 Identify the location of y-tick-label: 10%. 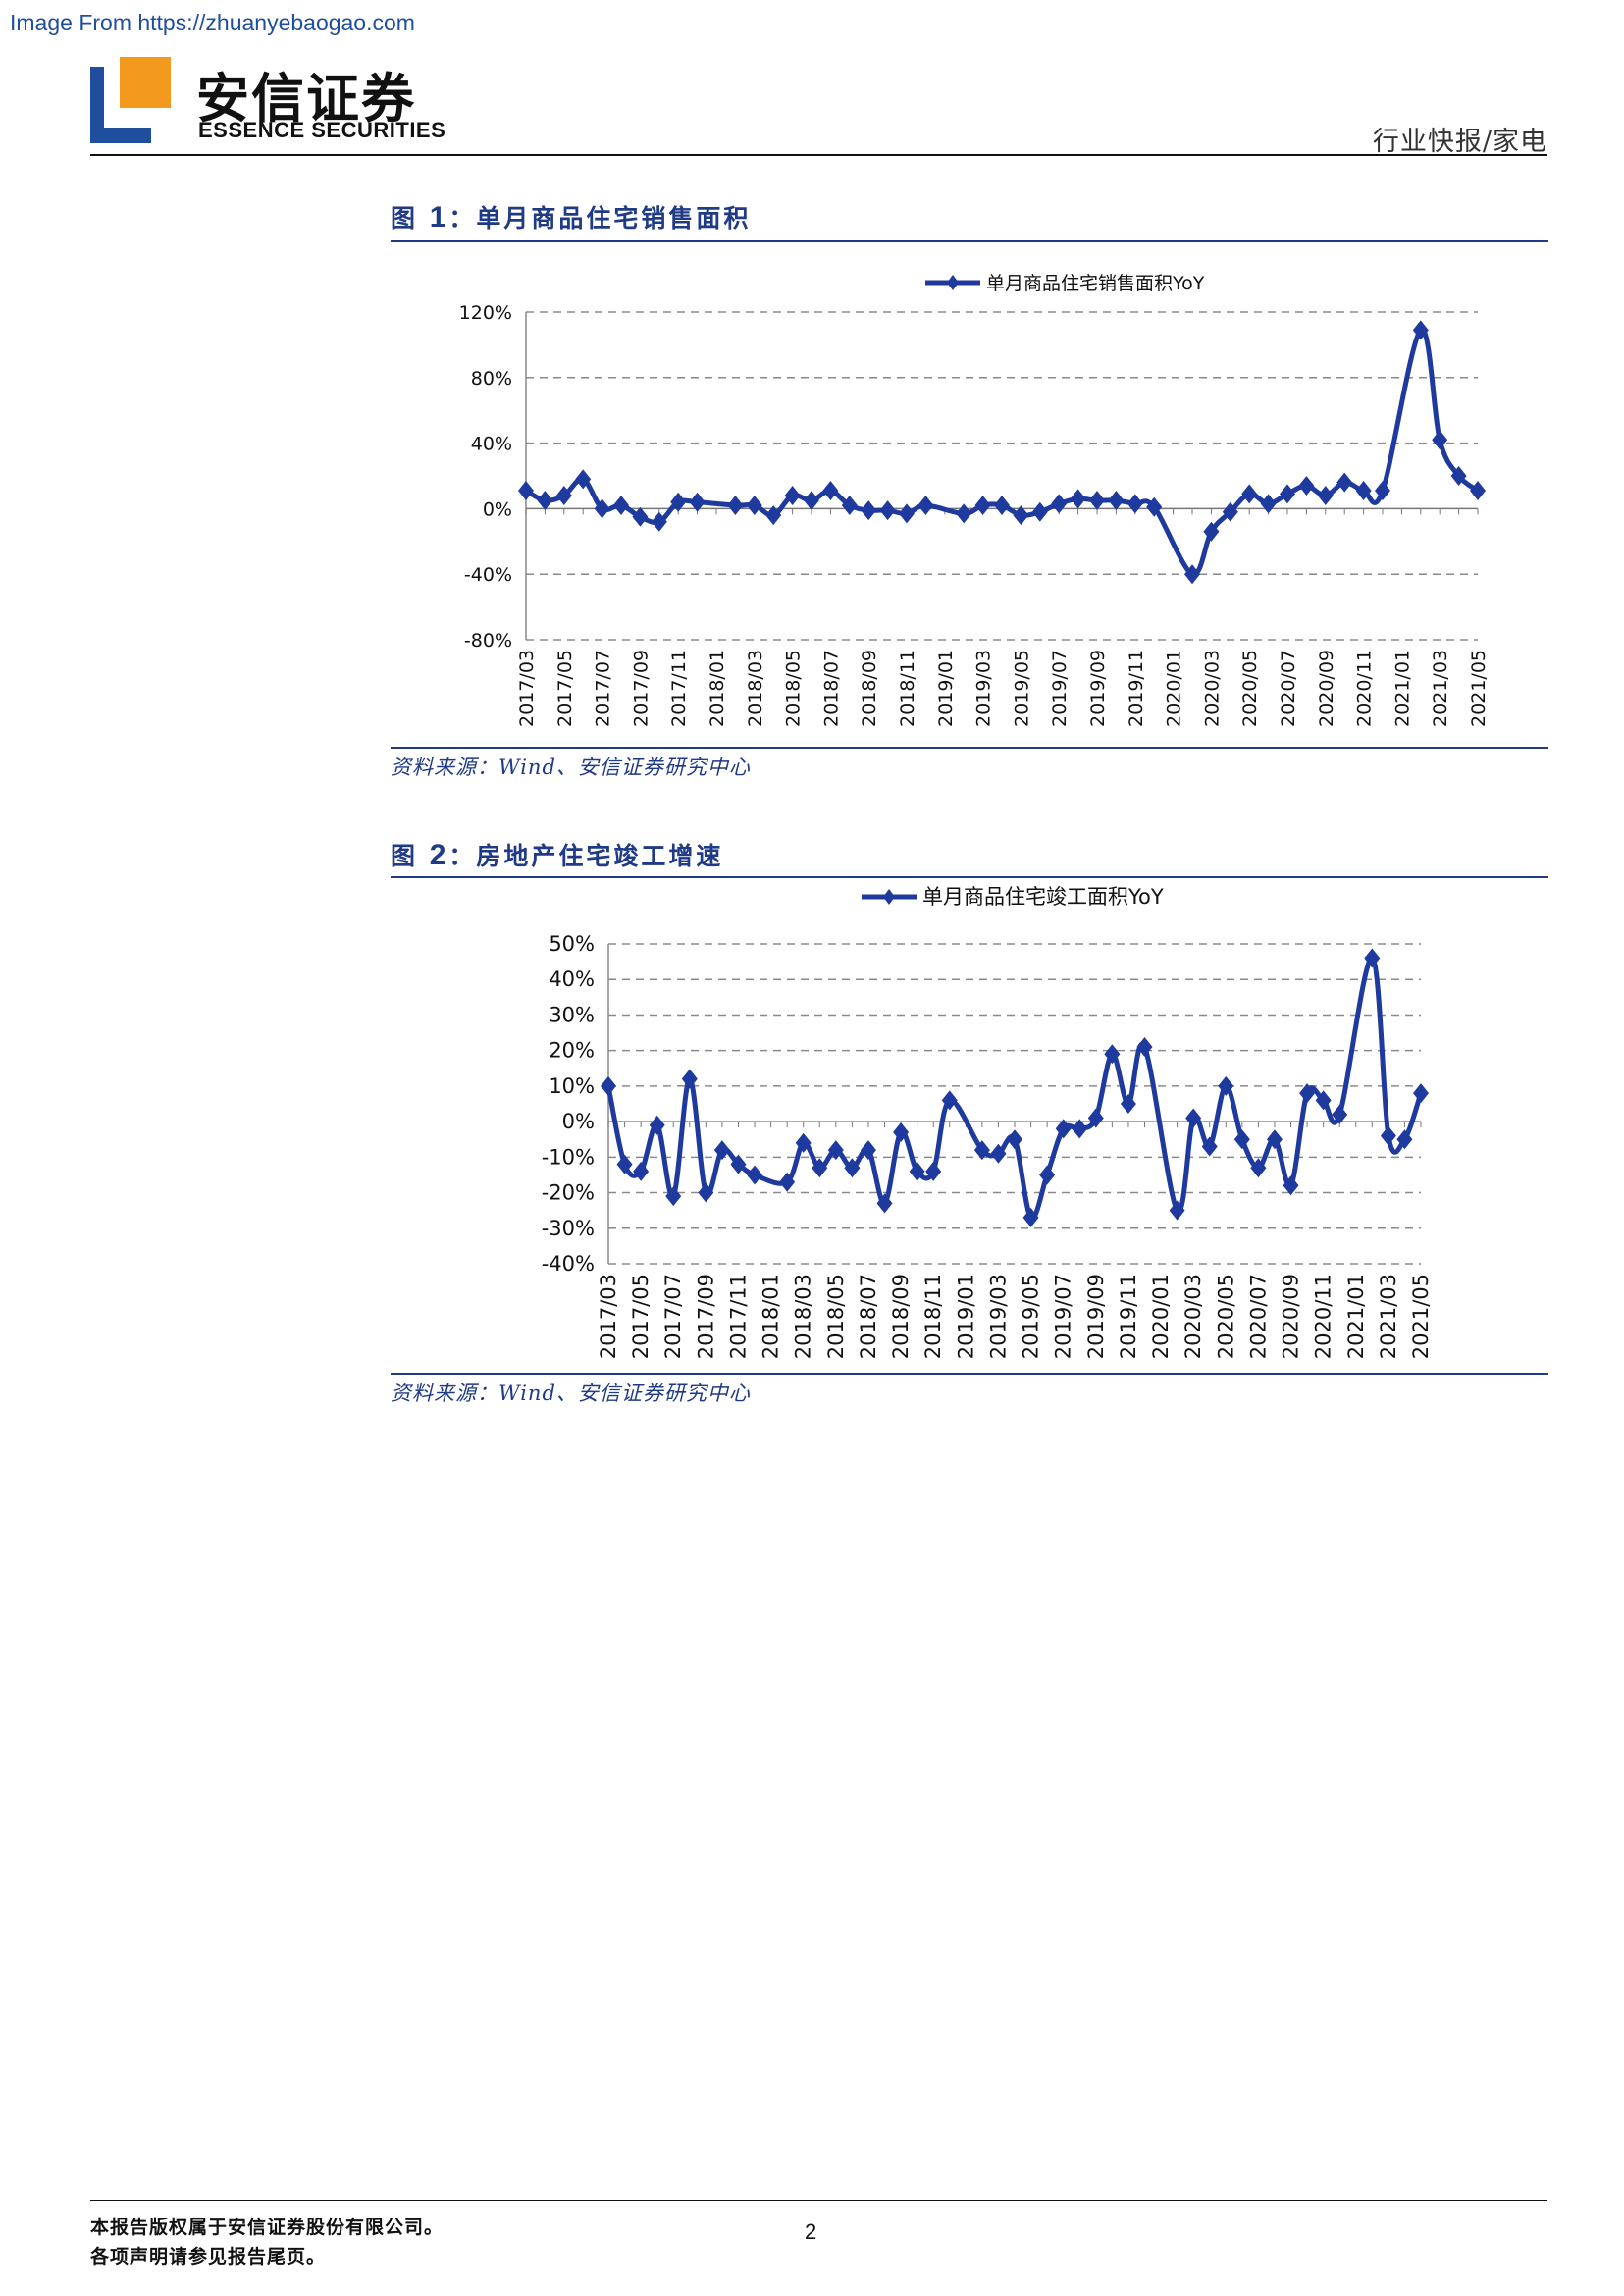
(572, 1086).